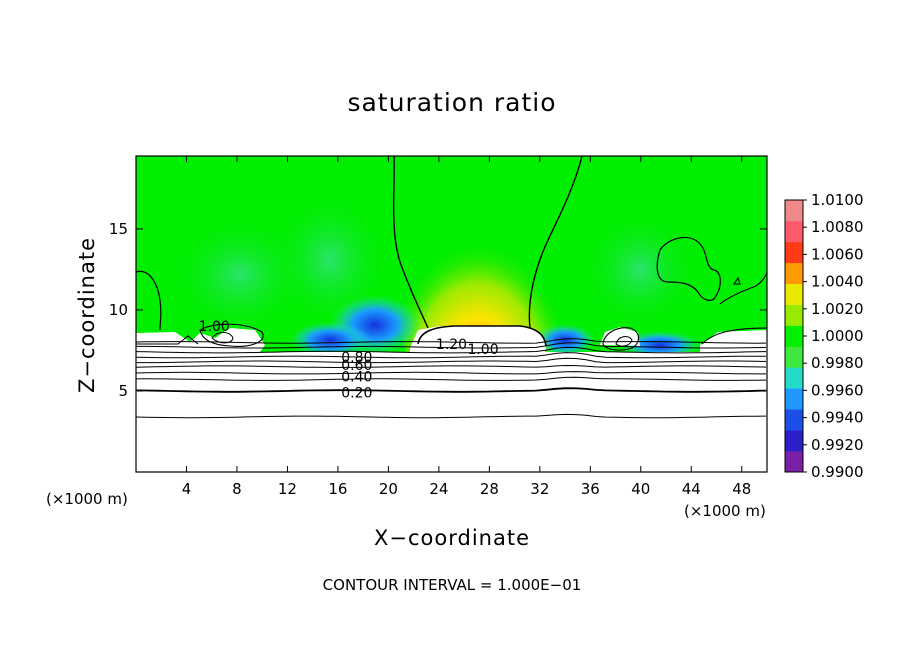 This screenshot has height=654, width=904. Describe the element at coordinates (438, 489) in the screenshot. I see `x-tick-label: 24` at that location.